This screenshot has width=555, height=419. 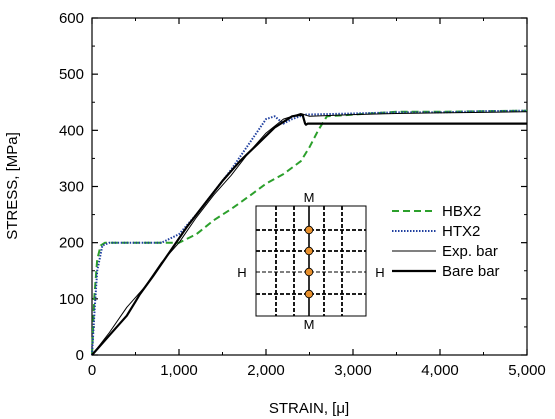 What do you see at coordinates (71, 74) in the screenshot?
I see `y-tick-label: 500` at bounding box center [71, 74].